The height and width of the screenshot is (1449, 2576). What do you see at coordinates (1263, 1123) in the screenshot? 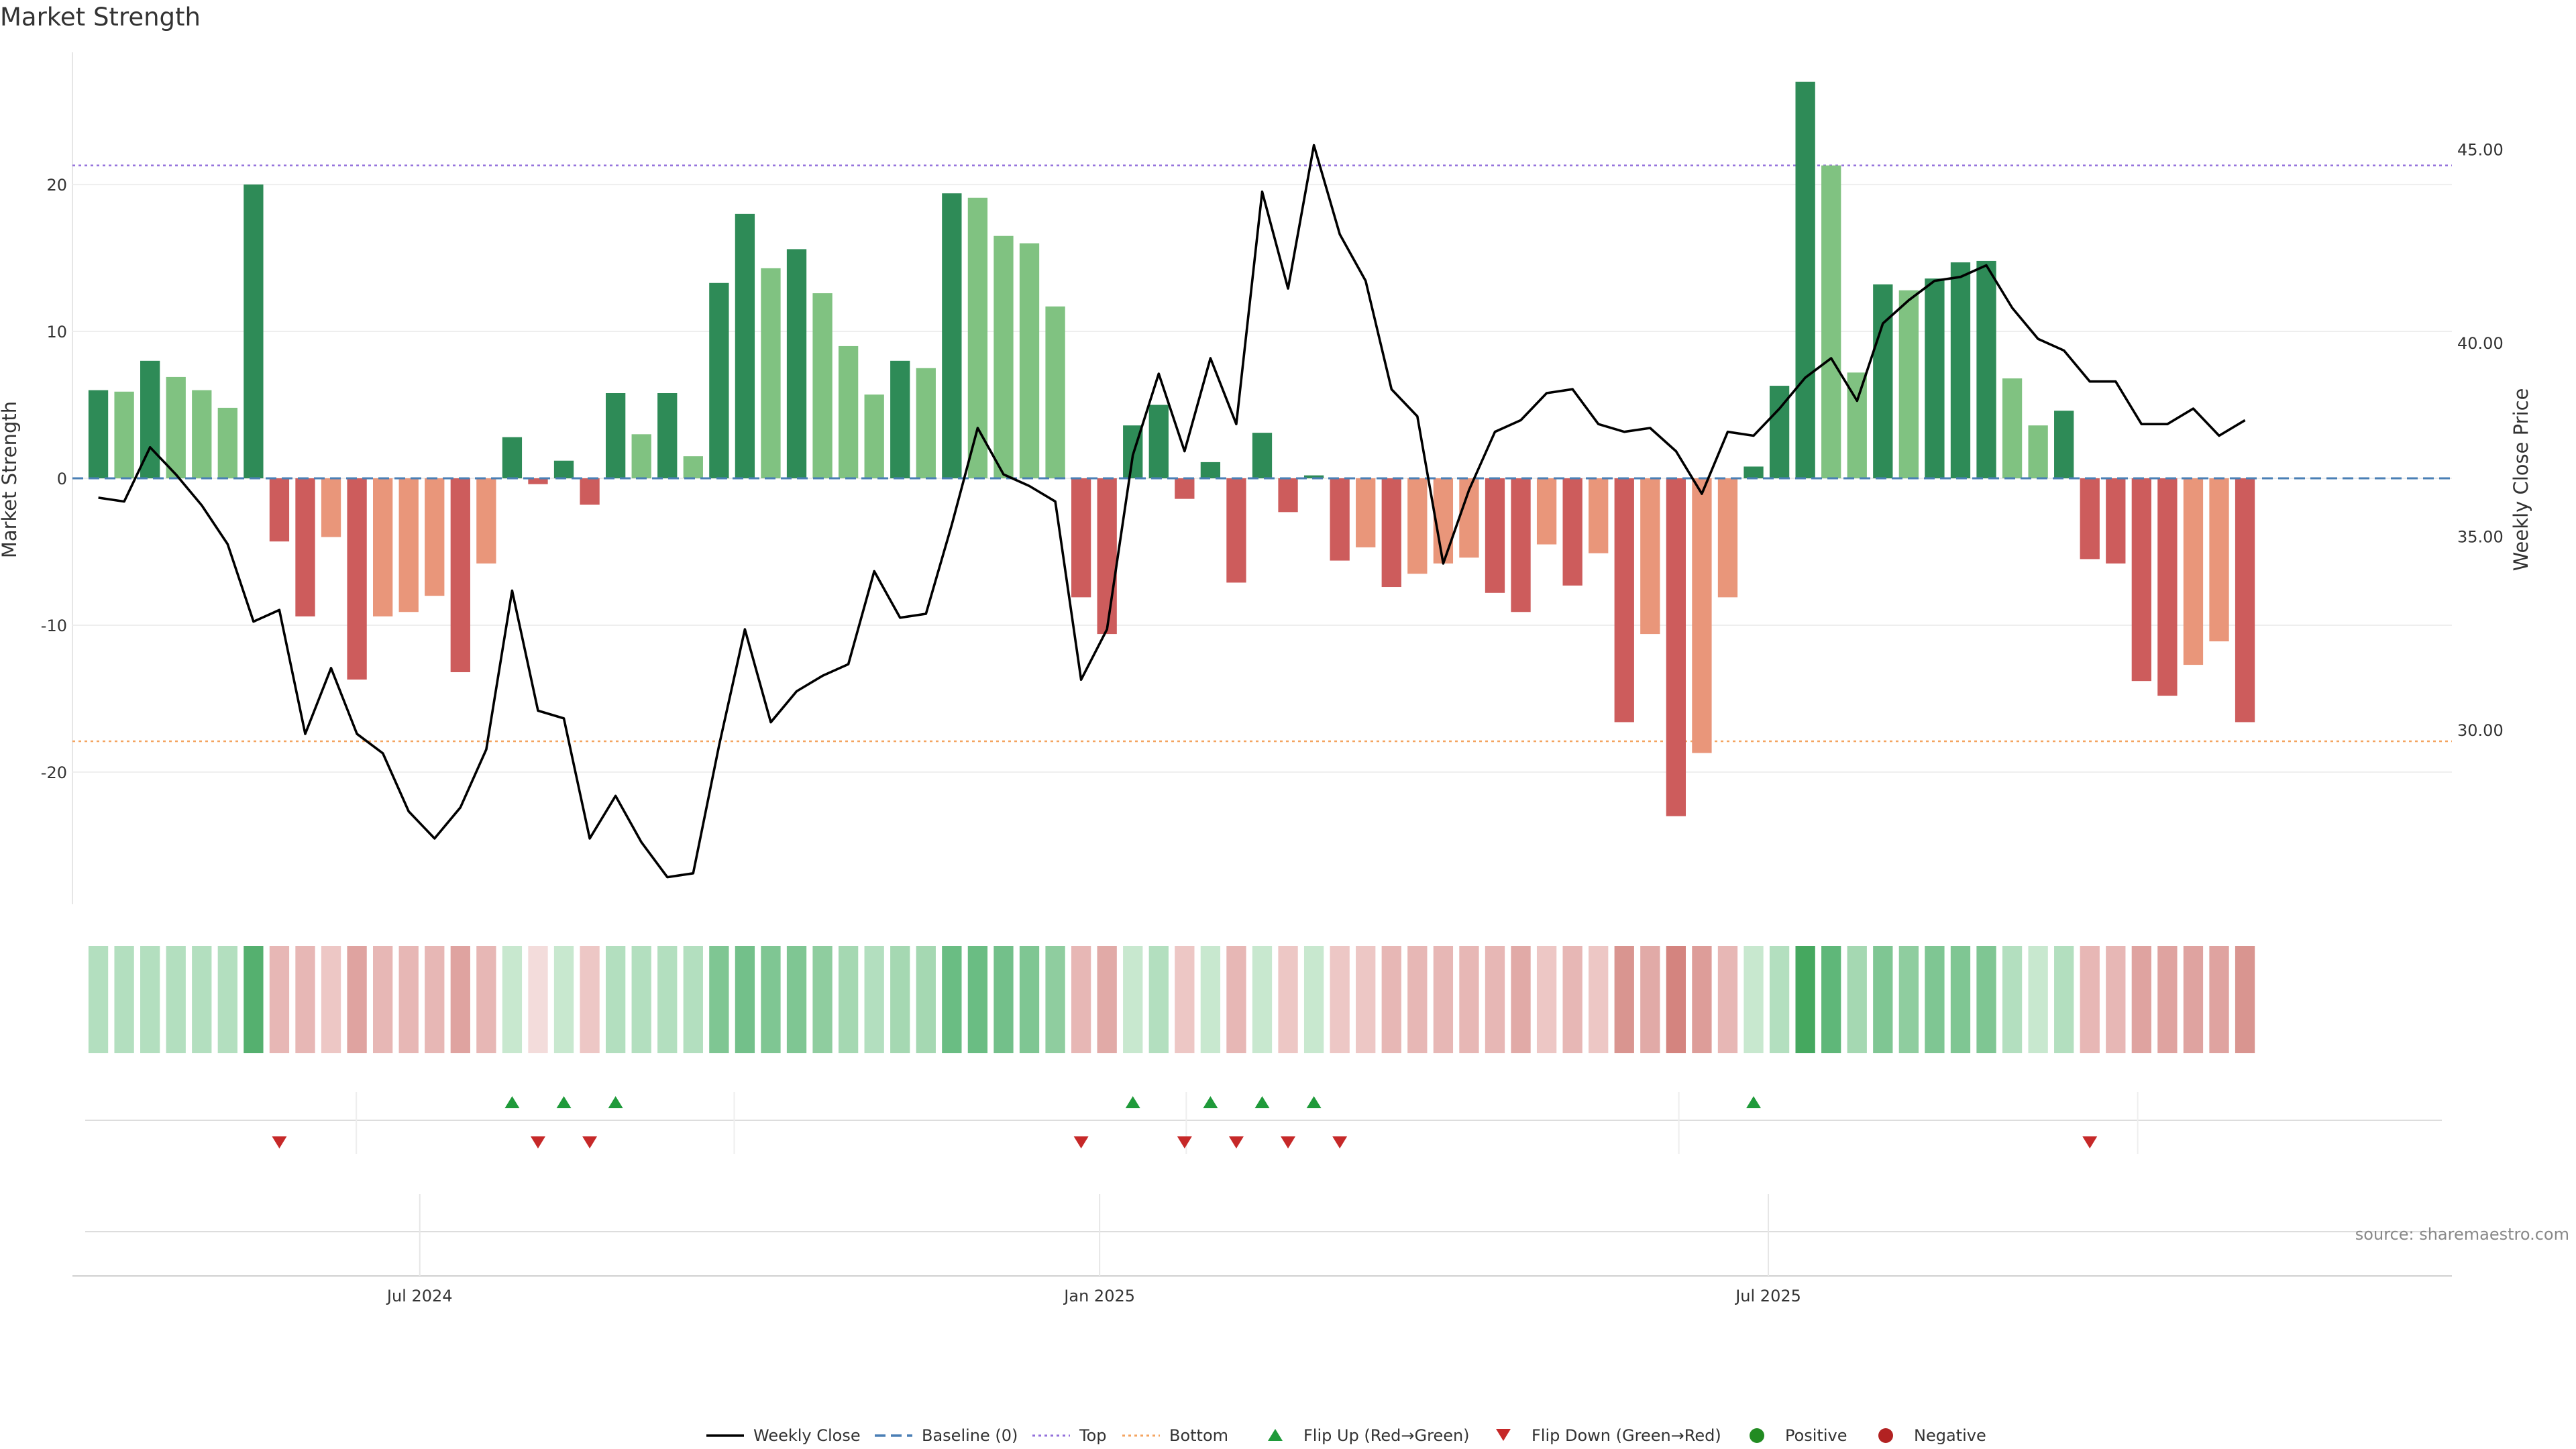
I see `flip-signal-panel` at bounding box center [1263, 1123].